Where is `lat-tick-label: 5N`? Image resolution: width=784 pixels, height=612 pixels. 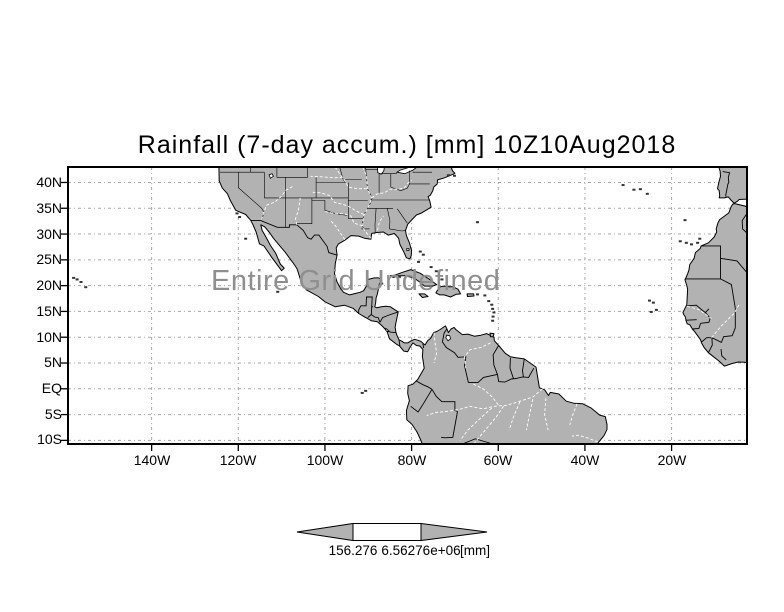 lat-tick-label: 5N is located at coordinates (53, 362).